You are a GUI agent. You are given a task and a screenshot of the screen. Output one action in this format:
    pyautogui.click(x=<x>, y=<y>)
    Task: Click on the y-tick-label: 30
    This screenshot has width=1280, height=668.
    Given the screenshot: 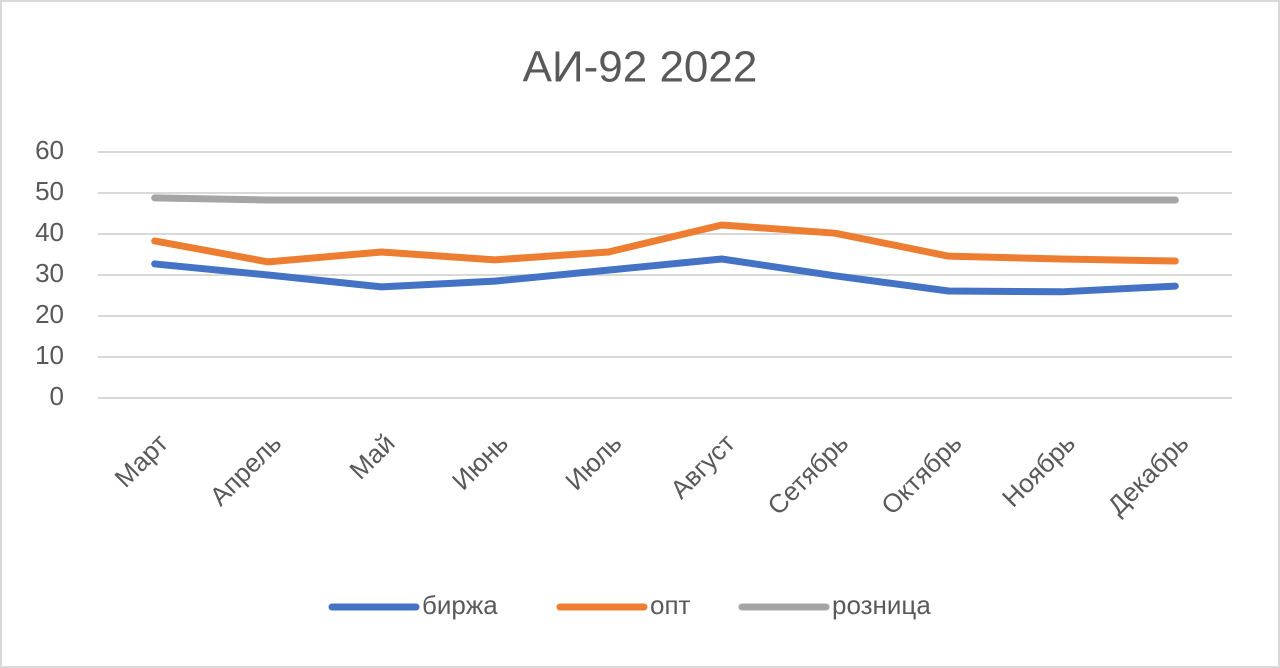 What is the action you would take?
    pyautogui.click(x=49, y=273)
    